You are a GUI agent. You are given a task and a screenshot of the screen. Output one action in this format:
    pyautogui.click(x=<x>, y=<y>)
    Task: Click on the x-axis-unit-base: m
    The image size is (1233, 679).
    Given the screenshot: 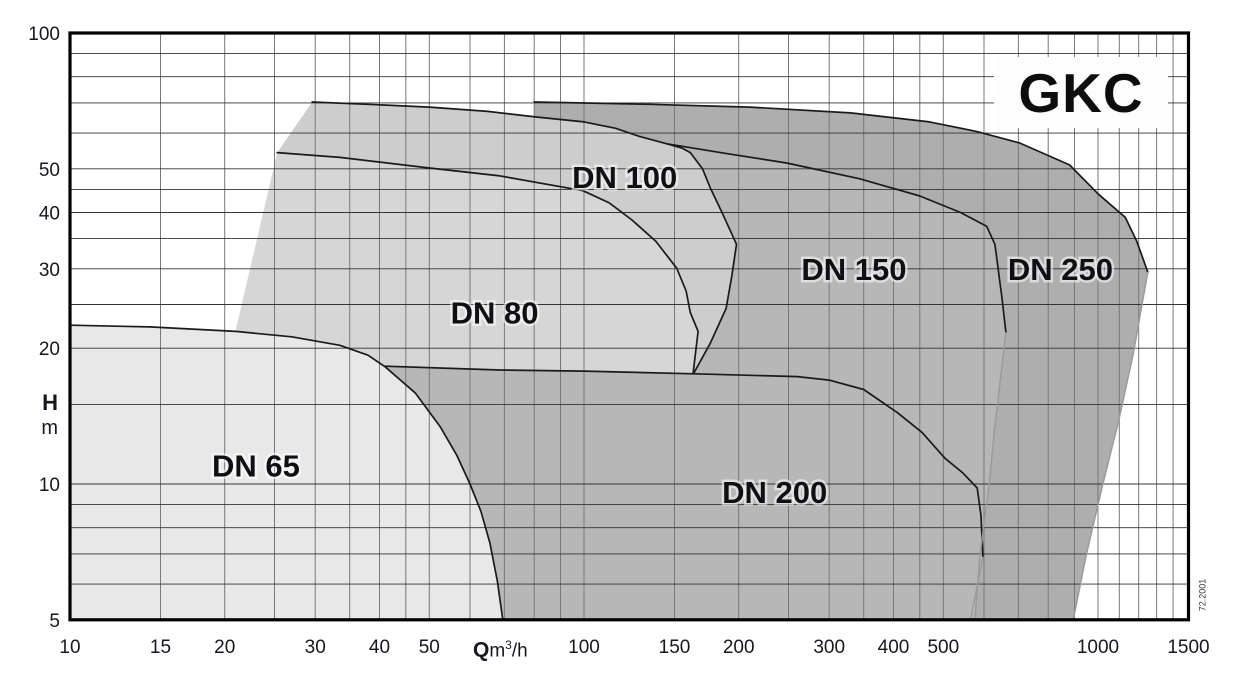 What is the action you would take?
    pyautogui.click(x=497, y=651)
    